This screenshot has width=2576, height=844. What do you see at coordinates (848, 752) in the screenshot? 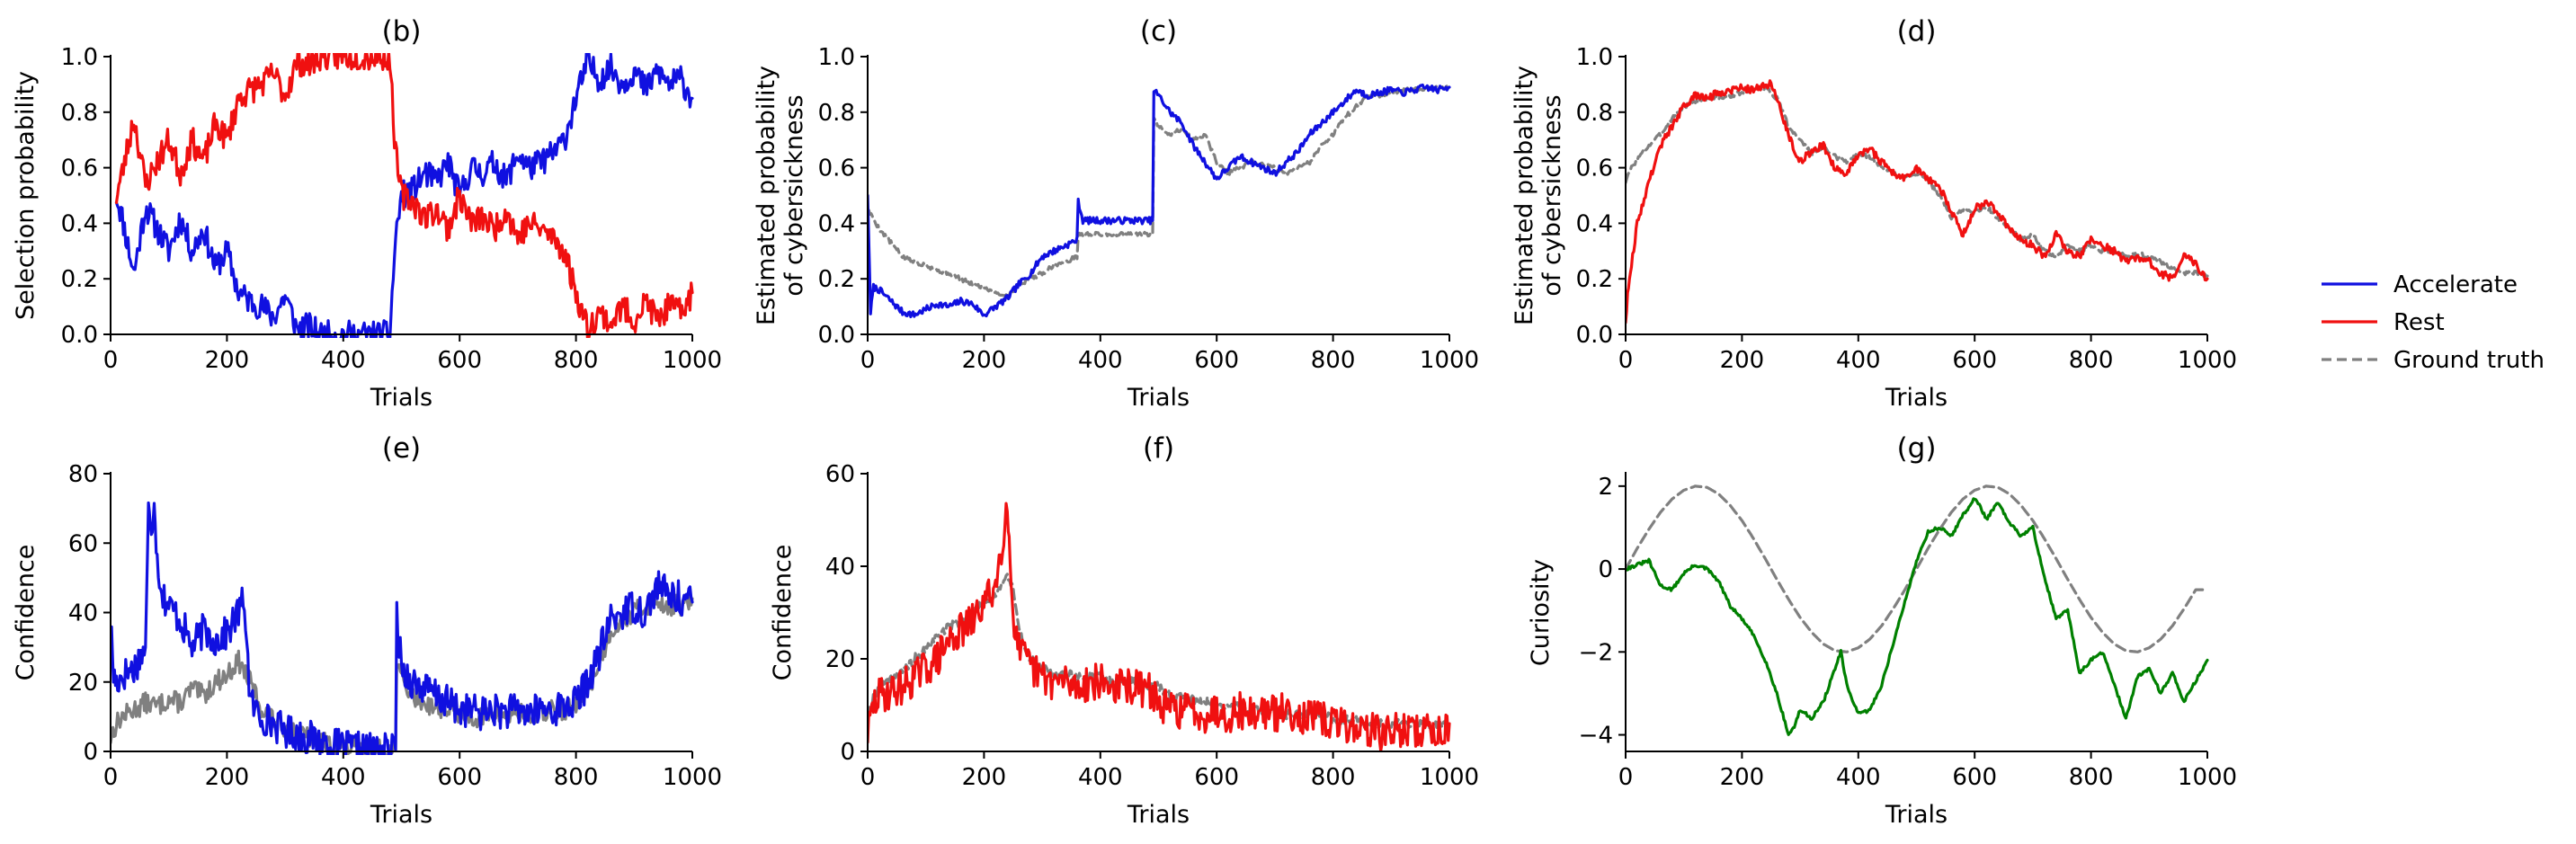
I see `y-tick-label: 0` at bounding box center [848, 752].